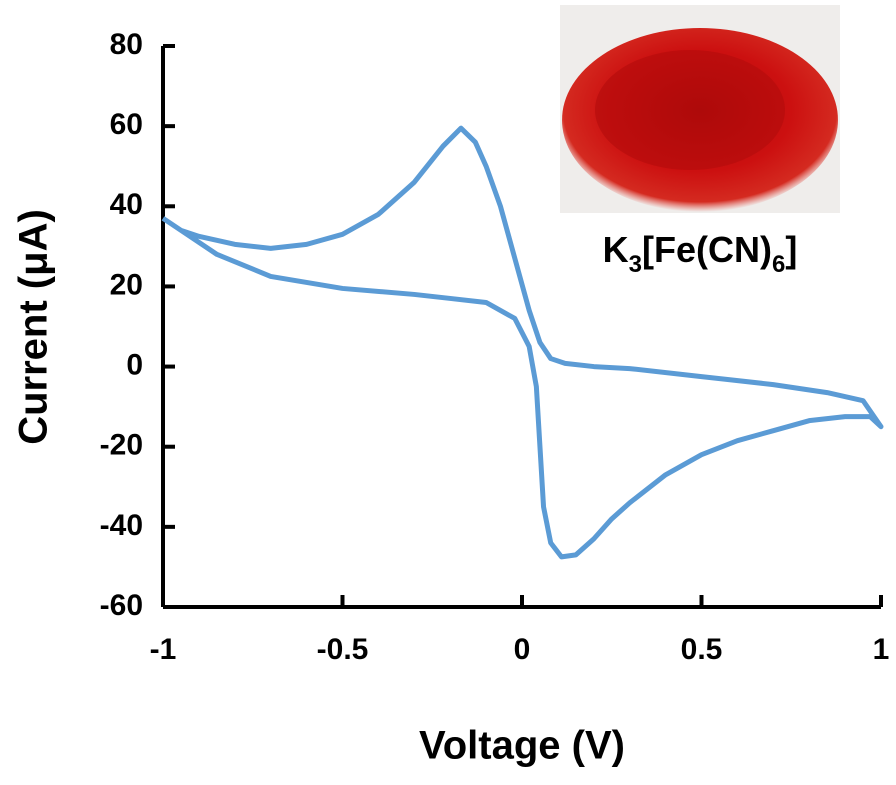  What do you see at coordinates (134, 364) in the screenshot?
I see `y-tick-label: 0` at bounding box center [134, 364].